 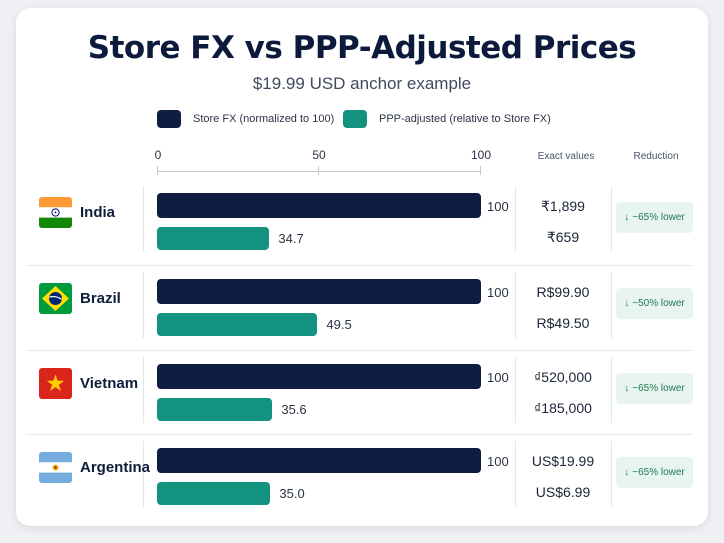 What do you see at coordinates (362, 48) in the screenshot?
I see `chart-title: Store FX vs PPP-Adjusted Prices` at bounding box center [362, 48].